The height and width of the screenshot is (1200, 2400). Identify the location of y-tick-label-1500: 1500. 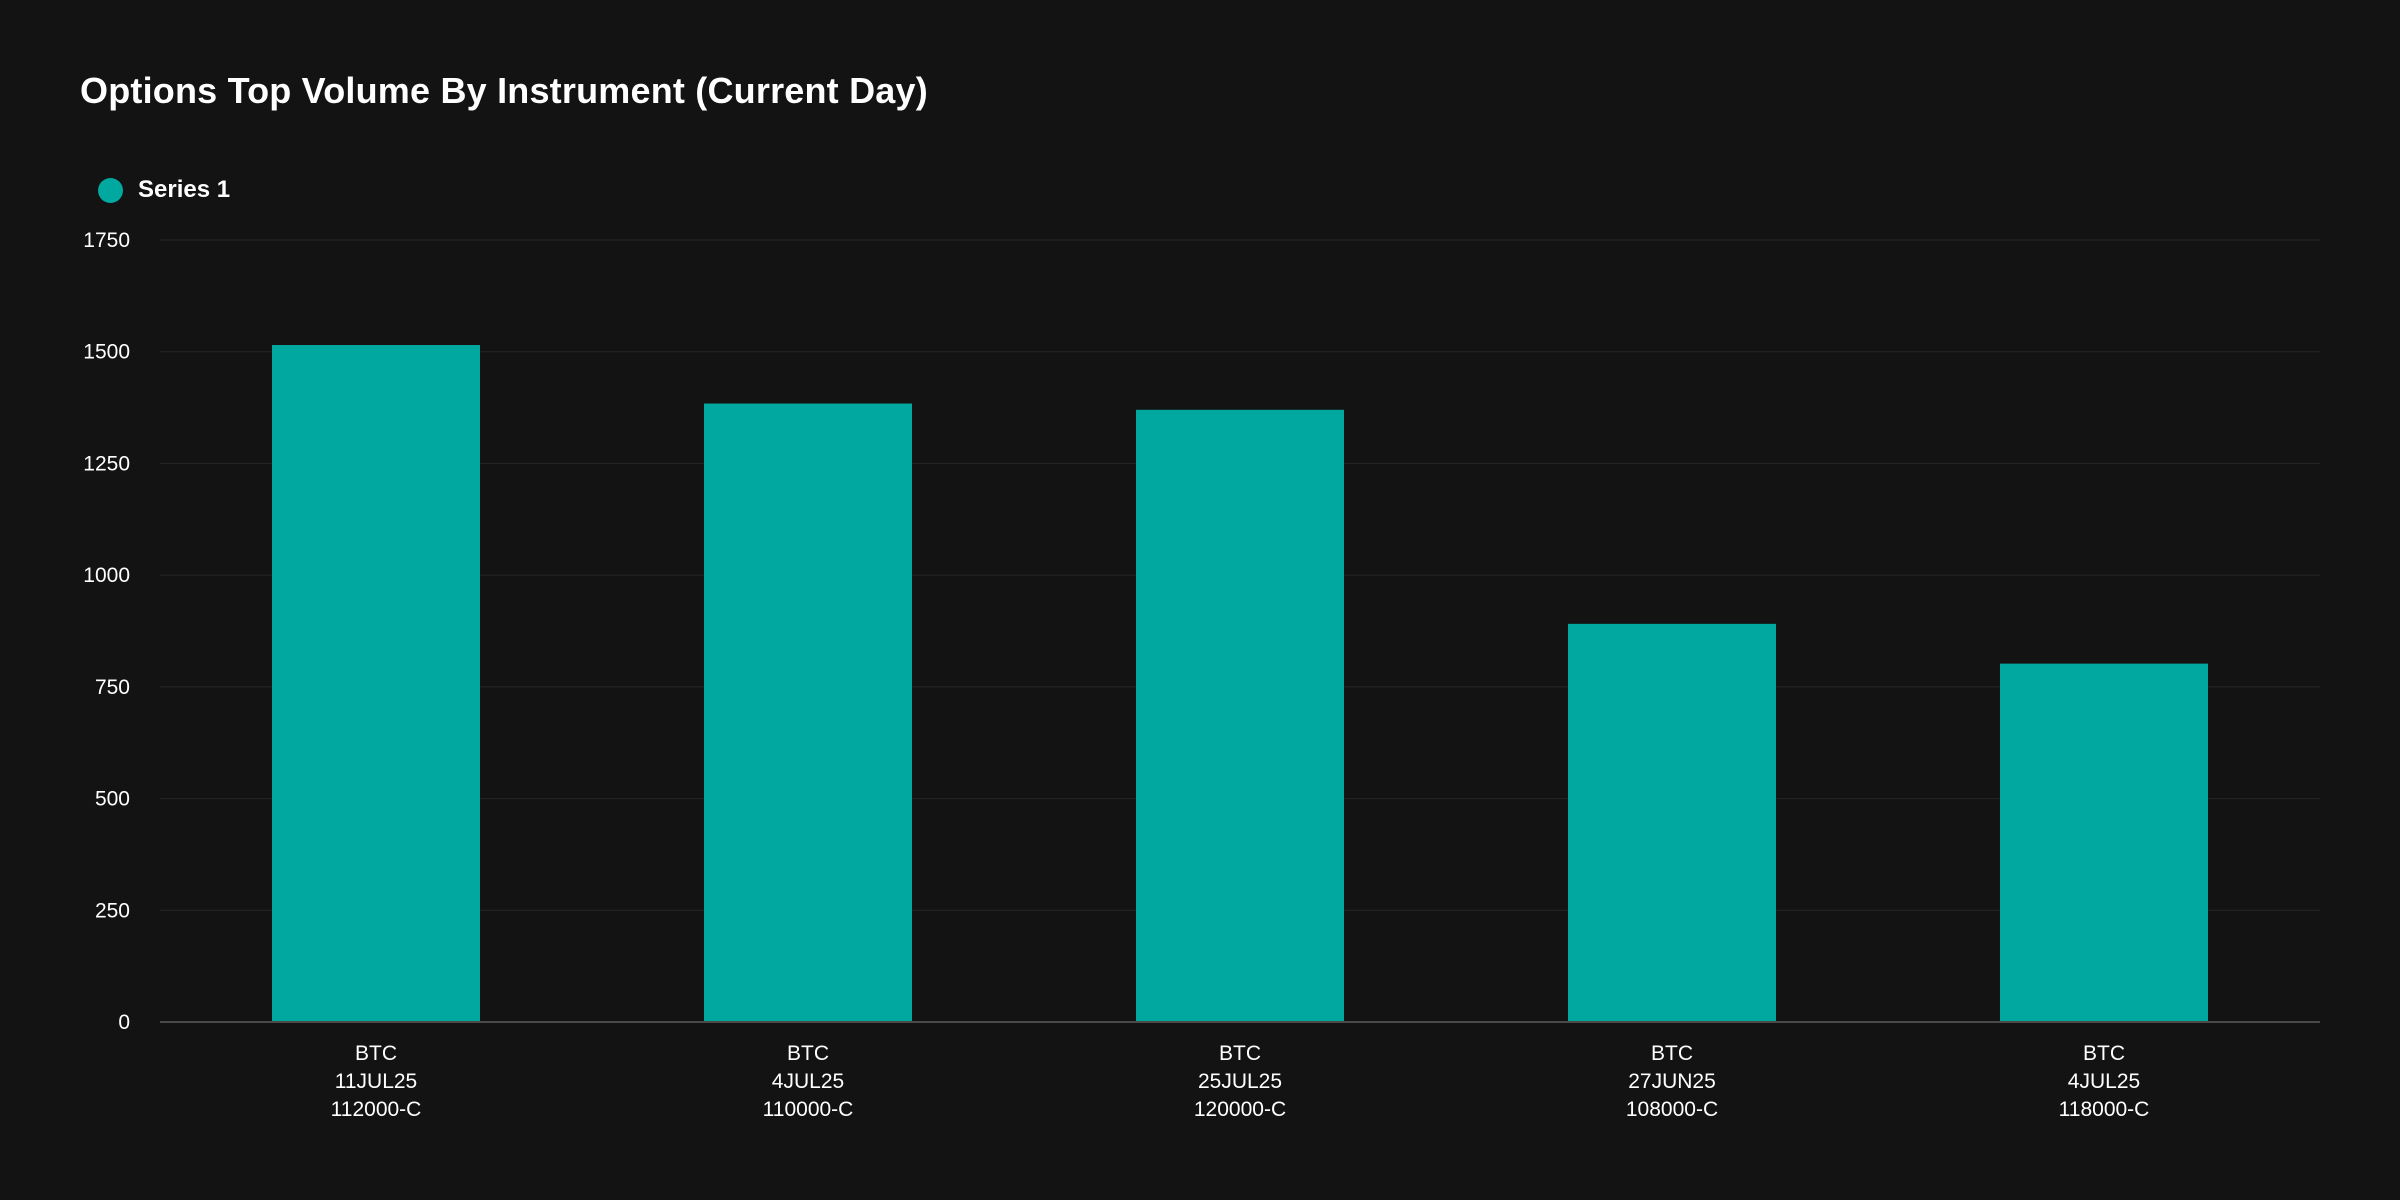
(106, 352).